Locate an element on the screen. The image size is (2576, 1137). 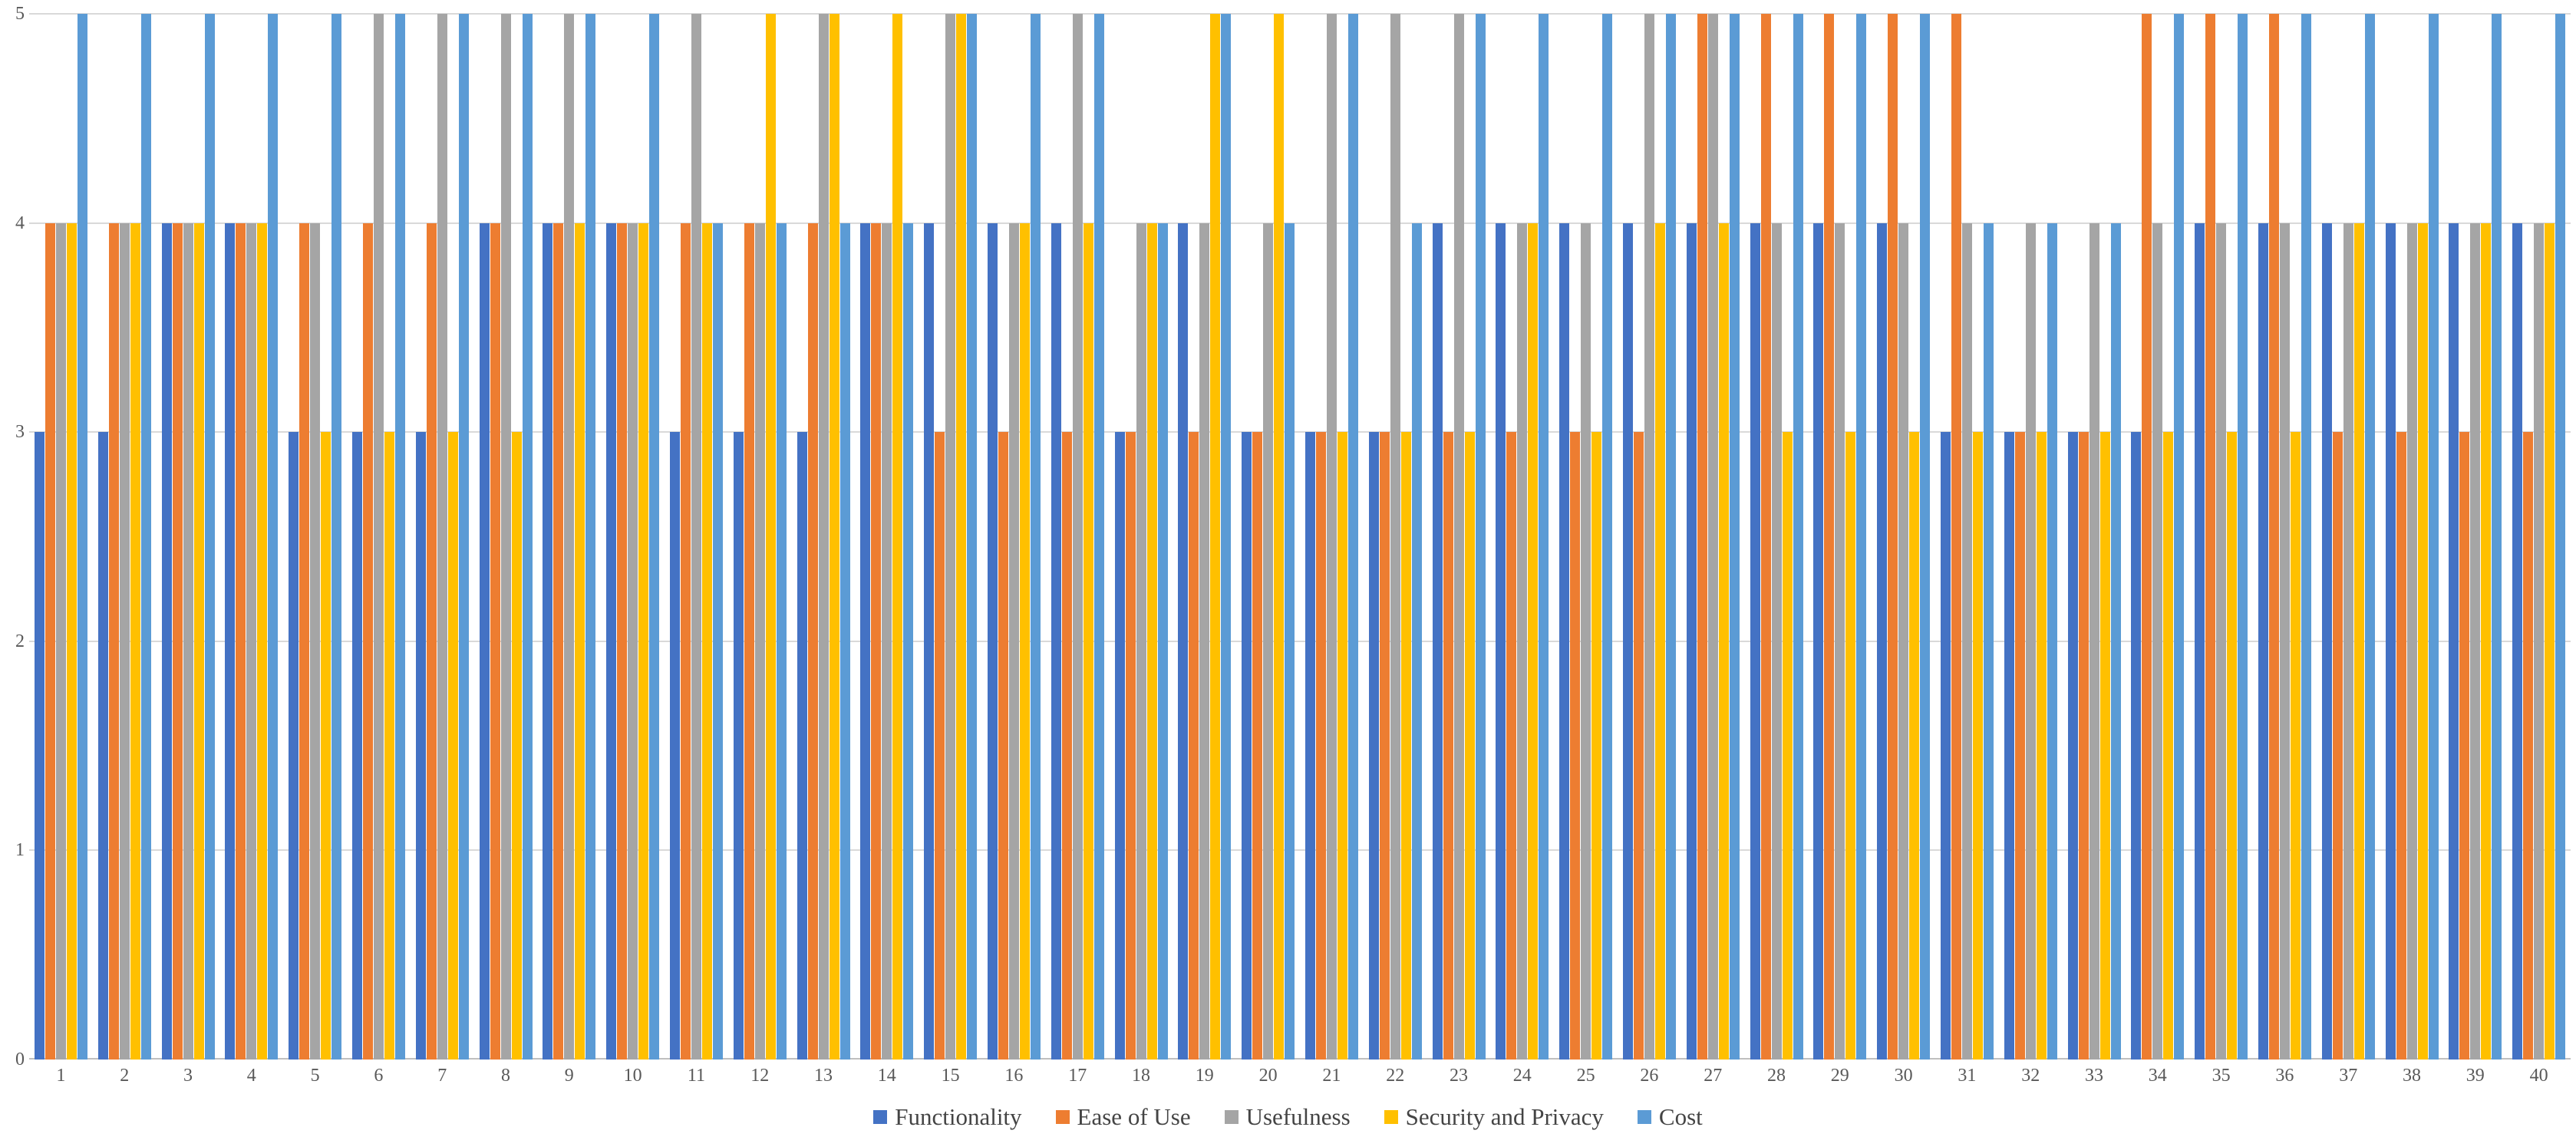
x-tick-label-33: 33 is located at coordinates (2094, 1076).